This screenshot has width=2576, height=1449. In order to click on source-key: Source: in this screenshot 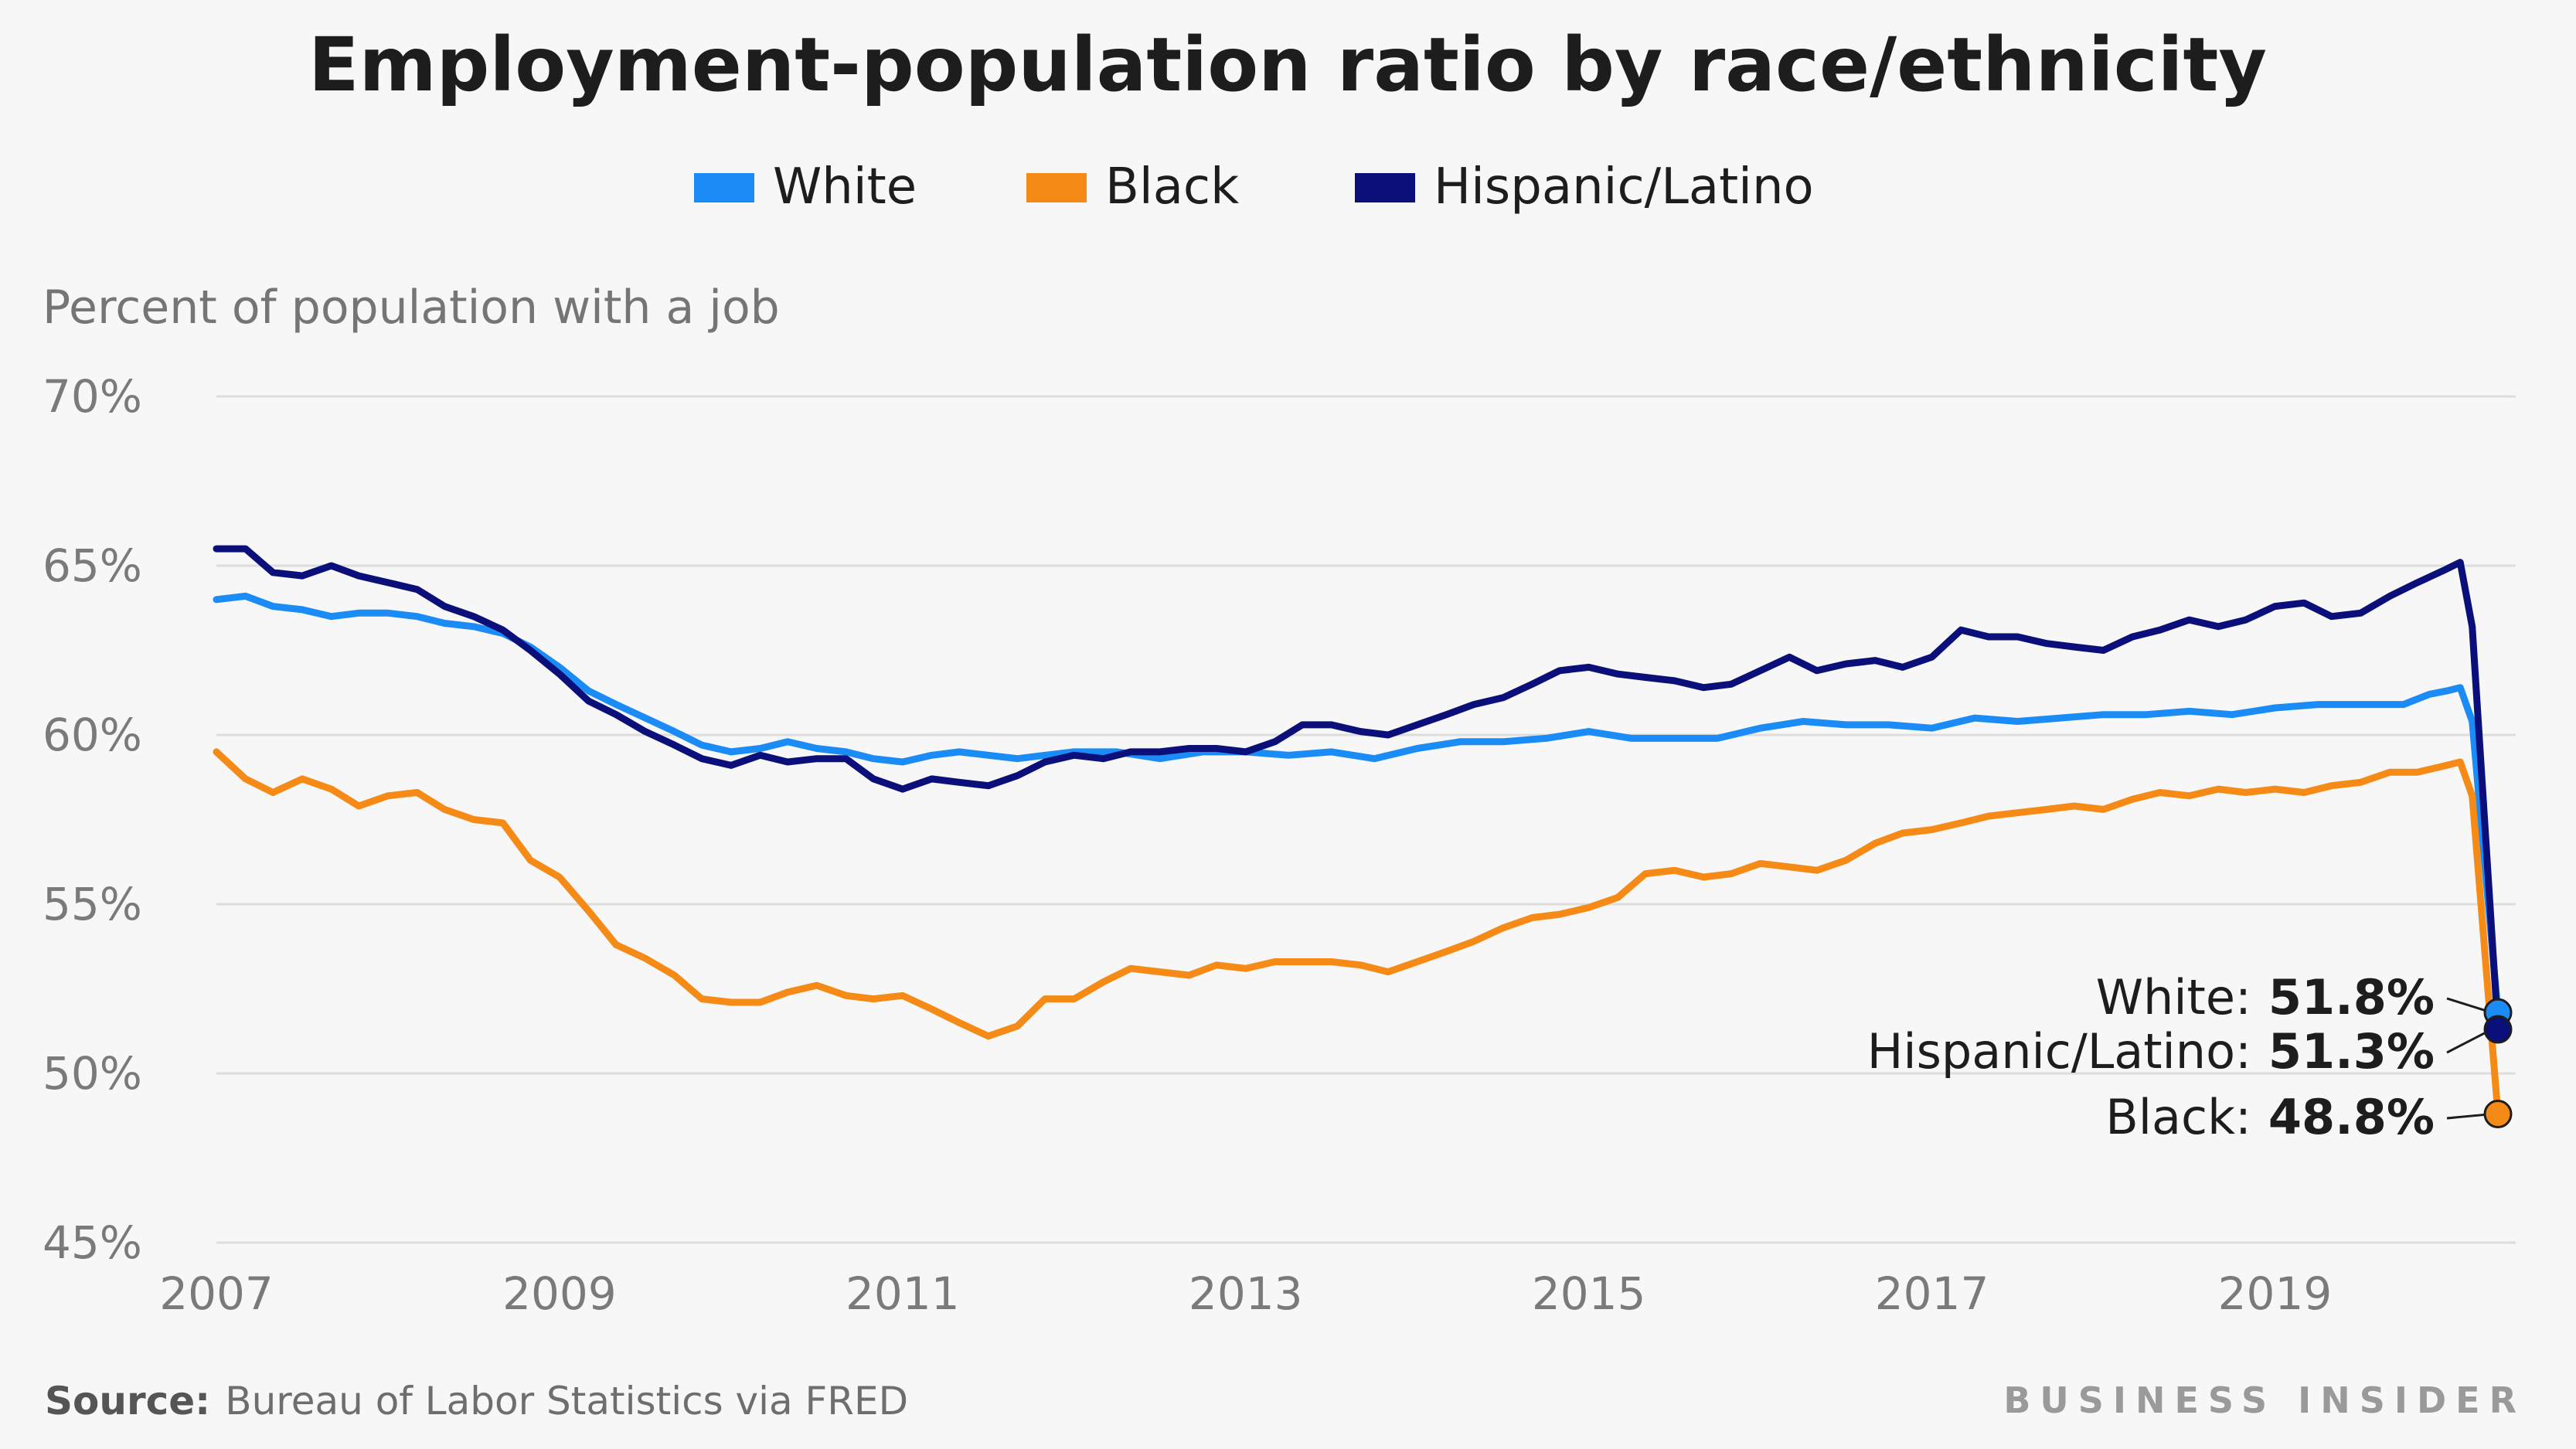, I will do `click(127, 1401)`.